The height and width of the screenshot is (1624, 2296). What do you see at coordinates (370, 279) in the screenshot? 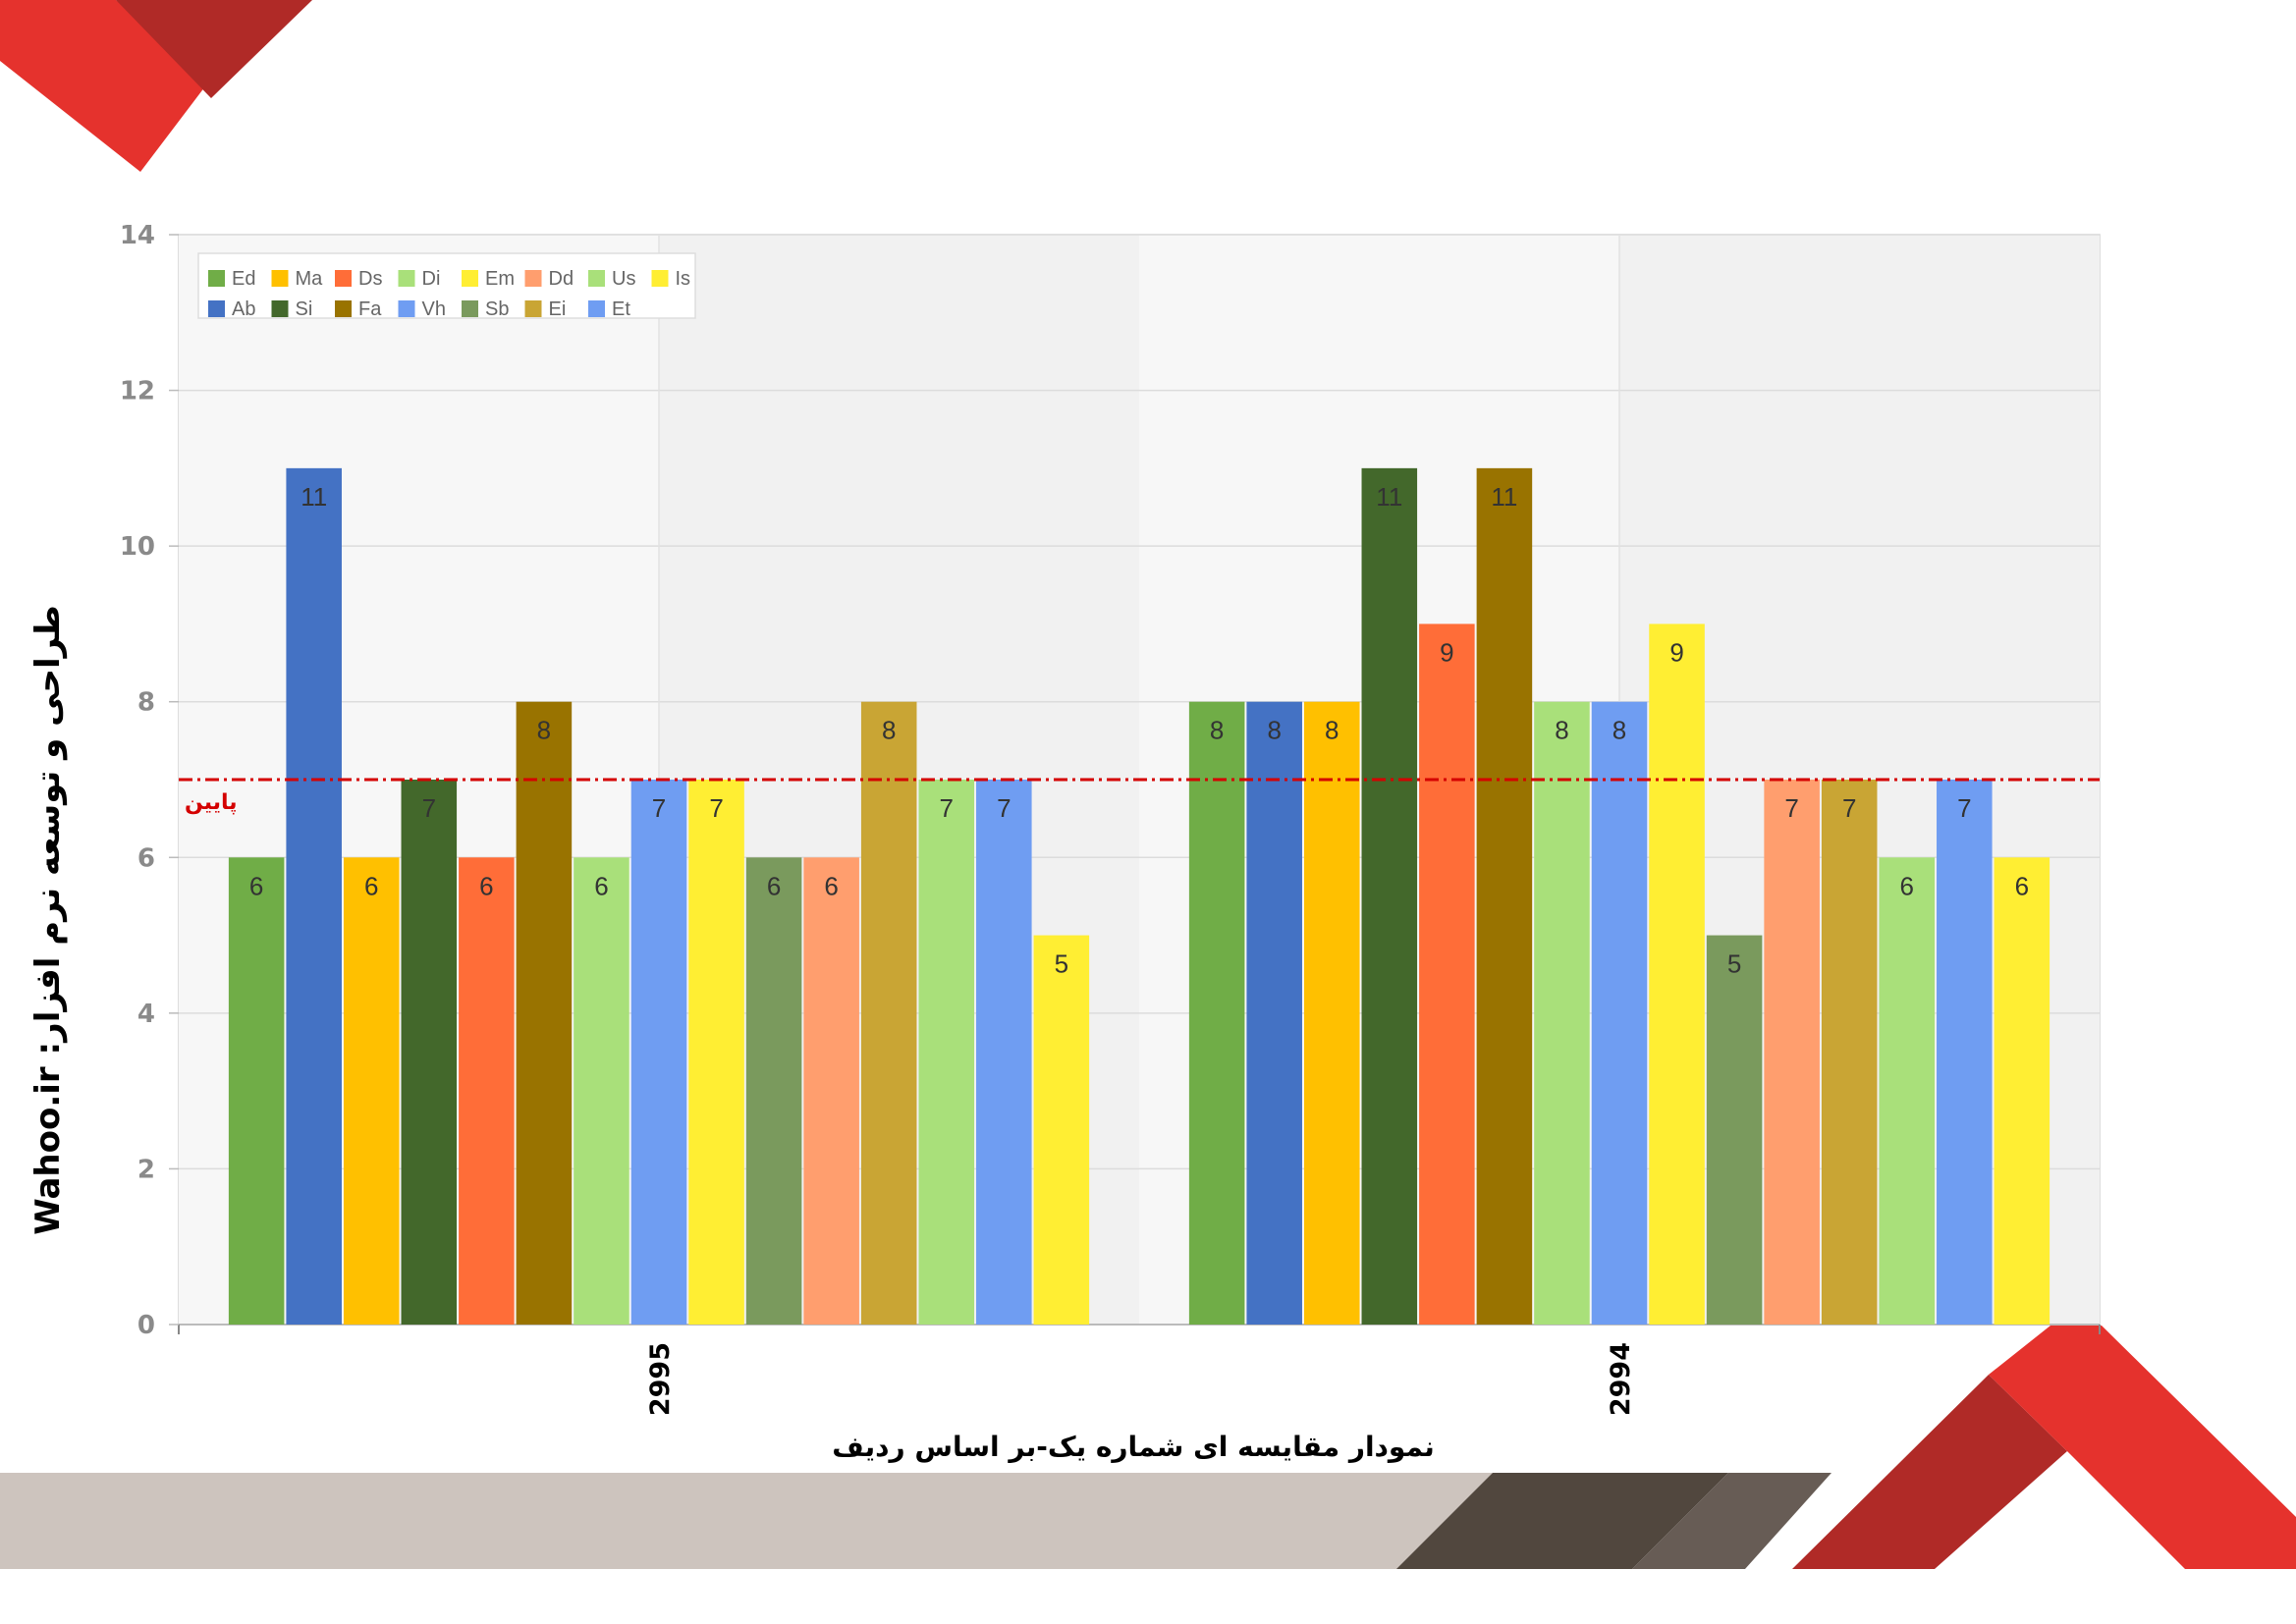
I see `legend-label-ds: Ds` at bounding box center [370, 279].